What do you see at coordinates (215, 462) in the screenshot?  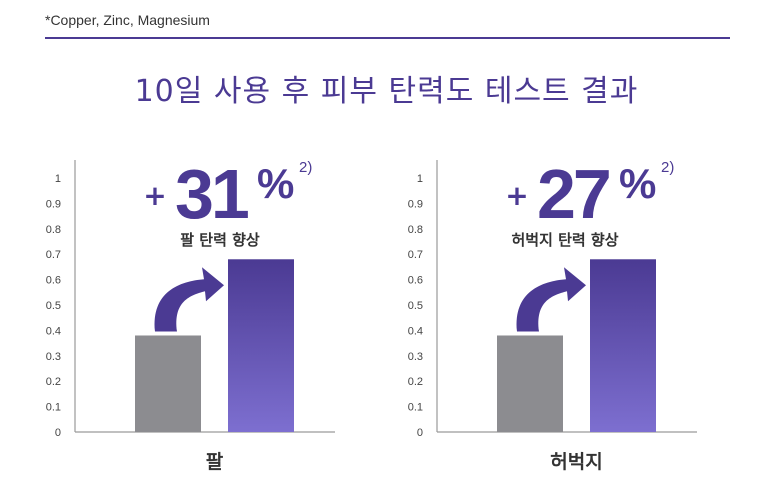 I see `x-axis-label: 팔` at bounding box center [215, 462].